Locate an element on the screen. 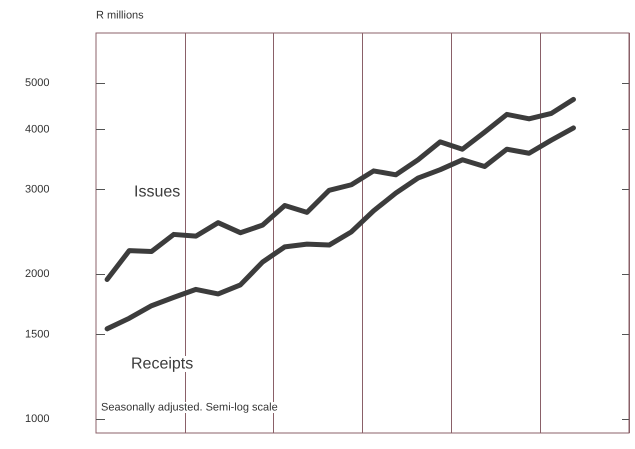 This screenshot has height=449, width=635. annotation: Seasonally adjusted. Semi-log scale is located at coordinates (189, 408).